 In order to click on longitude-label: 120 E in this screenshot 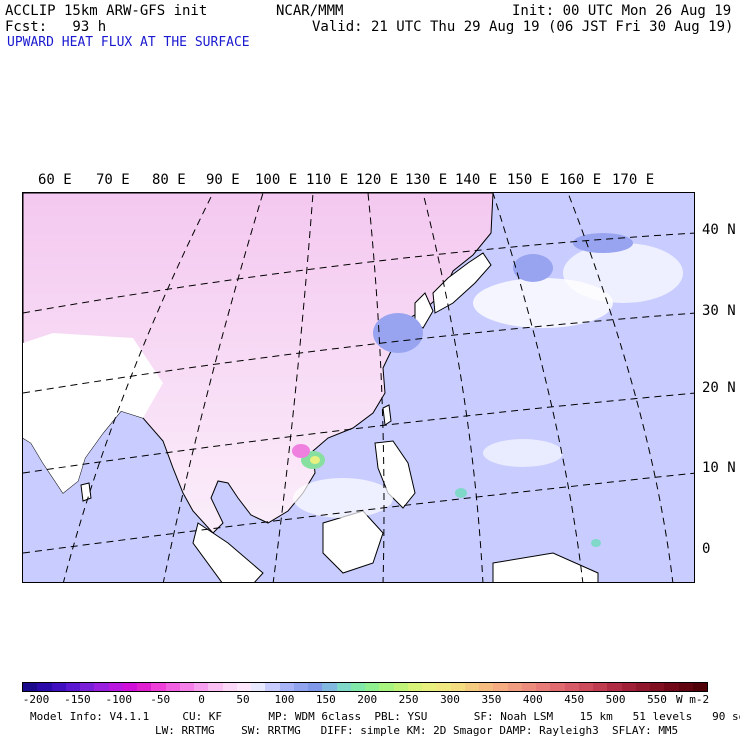, I will do `click(377, 180)`.